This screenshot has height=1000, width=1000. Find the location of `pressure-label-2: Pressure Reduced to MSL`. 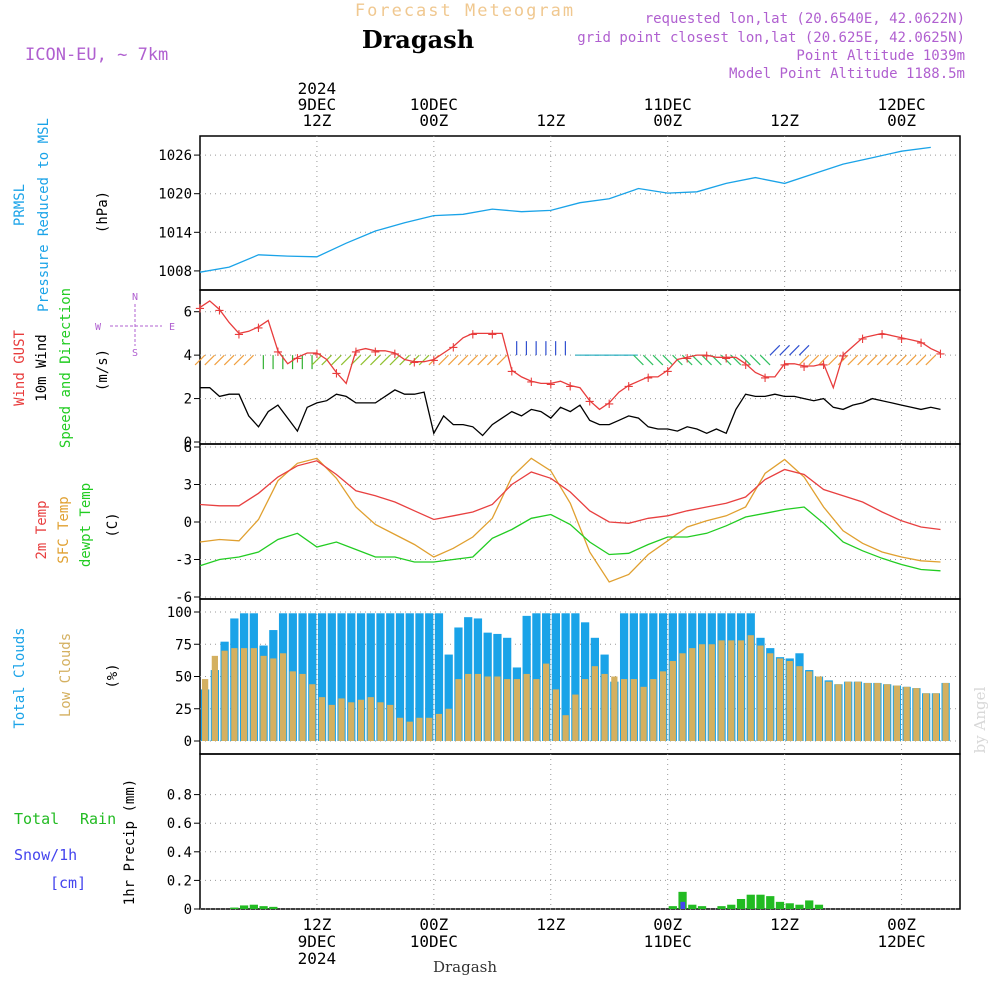

pressure-label-2: Pressure Reduced to MSL is located at coordinates (44, 215).